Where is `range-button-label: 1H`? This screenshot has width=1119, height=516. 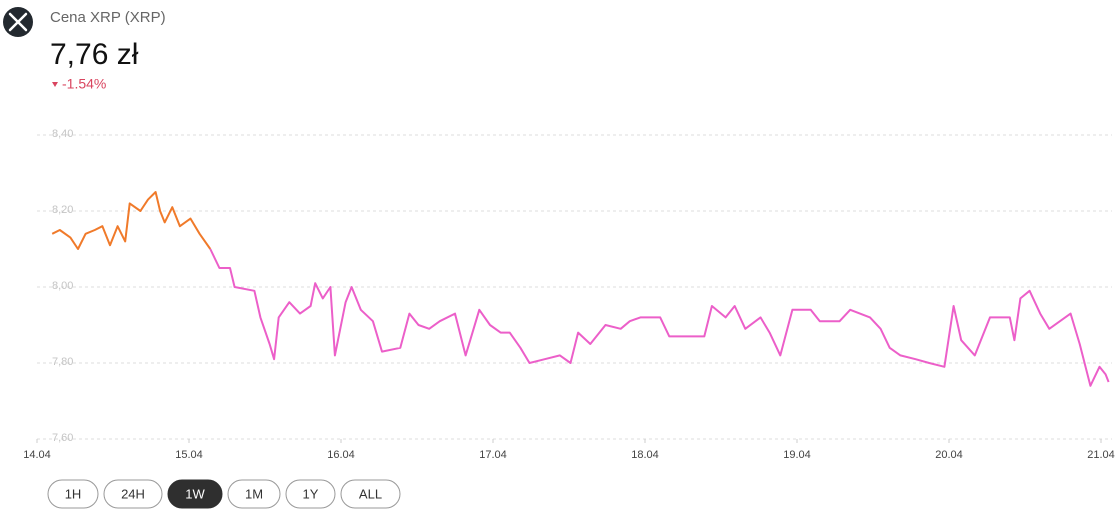
range-button-label: 1H is located at coordinates (73, 493).